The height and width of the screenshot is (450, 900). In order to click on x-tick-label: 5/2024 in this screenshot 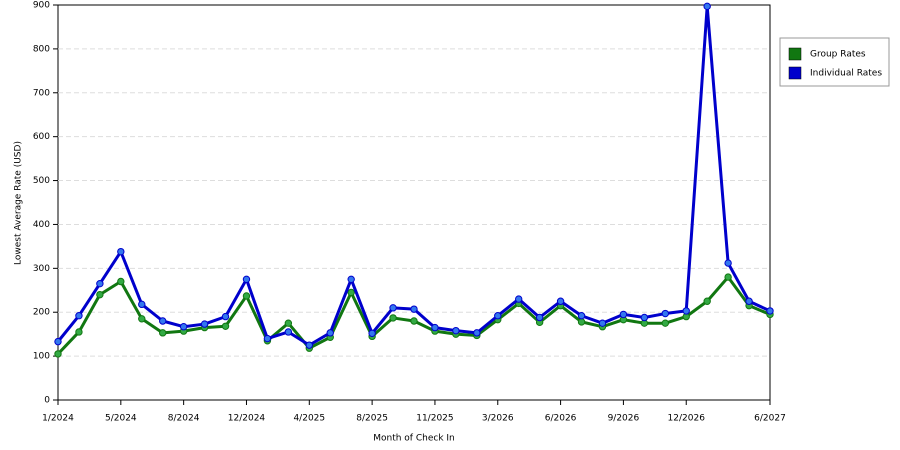, I will do `click(121, 419)`.